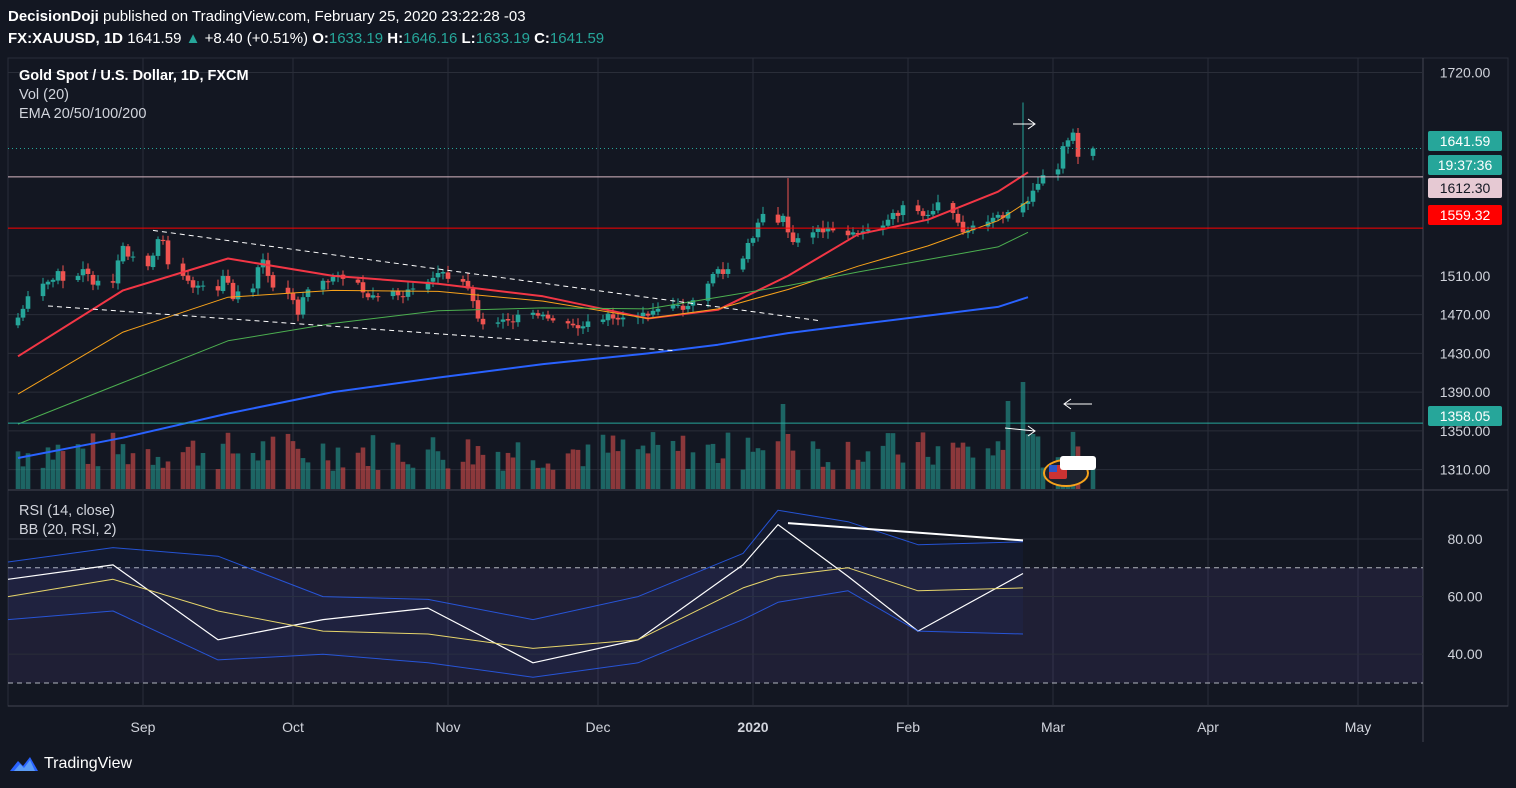  Describe the element at coordinates (68, 511) in the screenshot. I see `rsi-legend-title: RSI (14, close)` at that location.